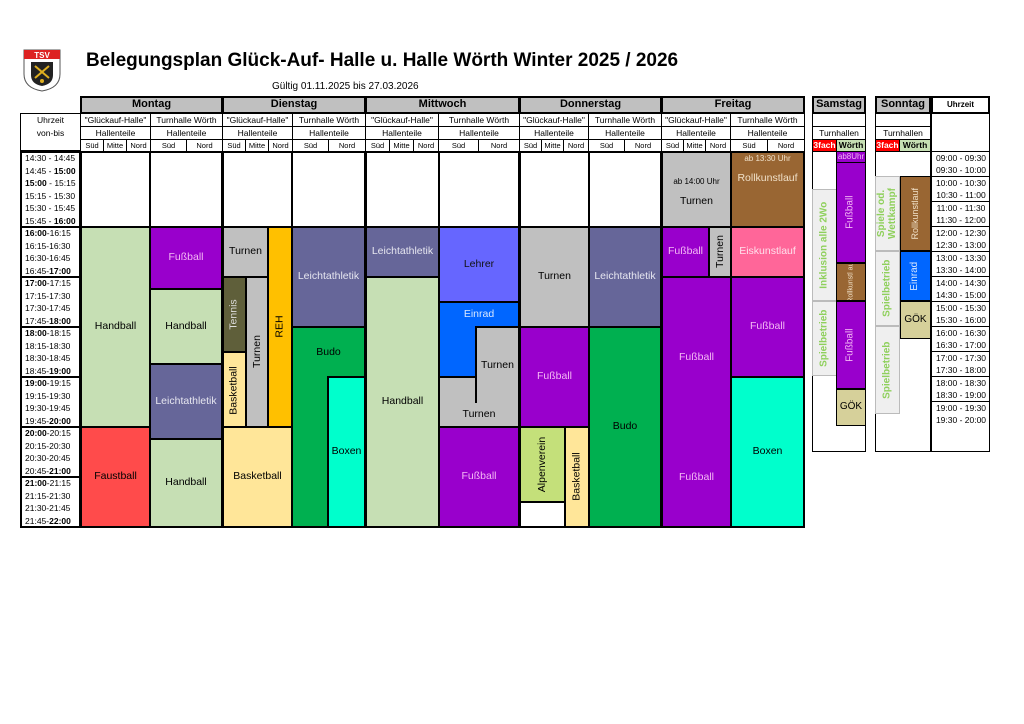  I want to click on hall-name-gluckauf: "Glückauf-Halle", so click(115, 120).